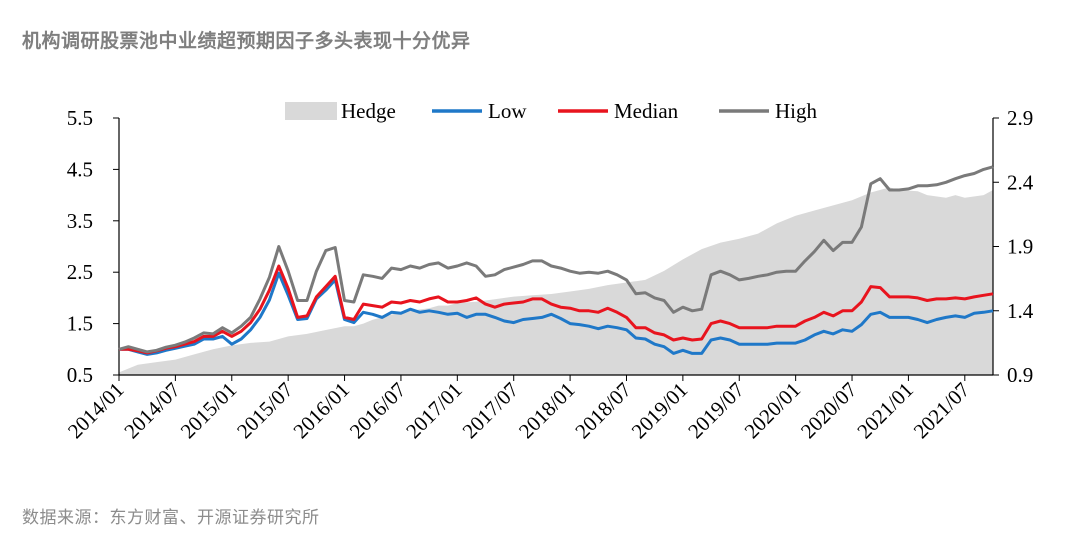 This screenshot has width=1080, height=541. Describe the element at coordinates (796, 111) in the screenshot. I see `legend-high-label: High` at that location.